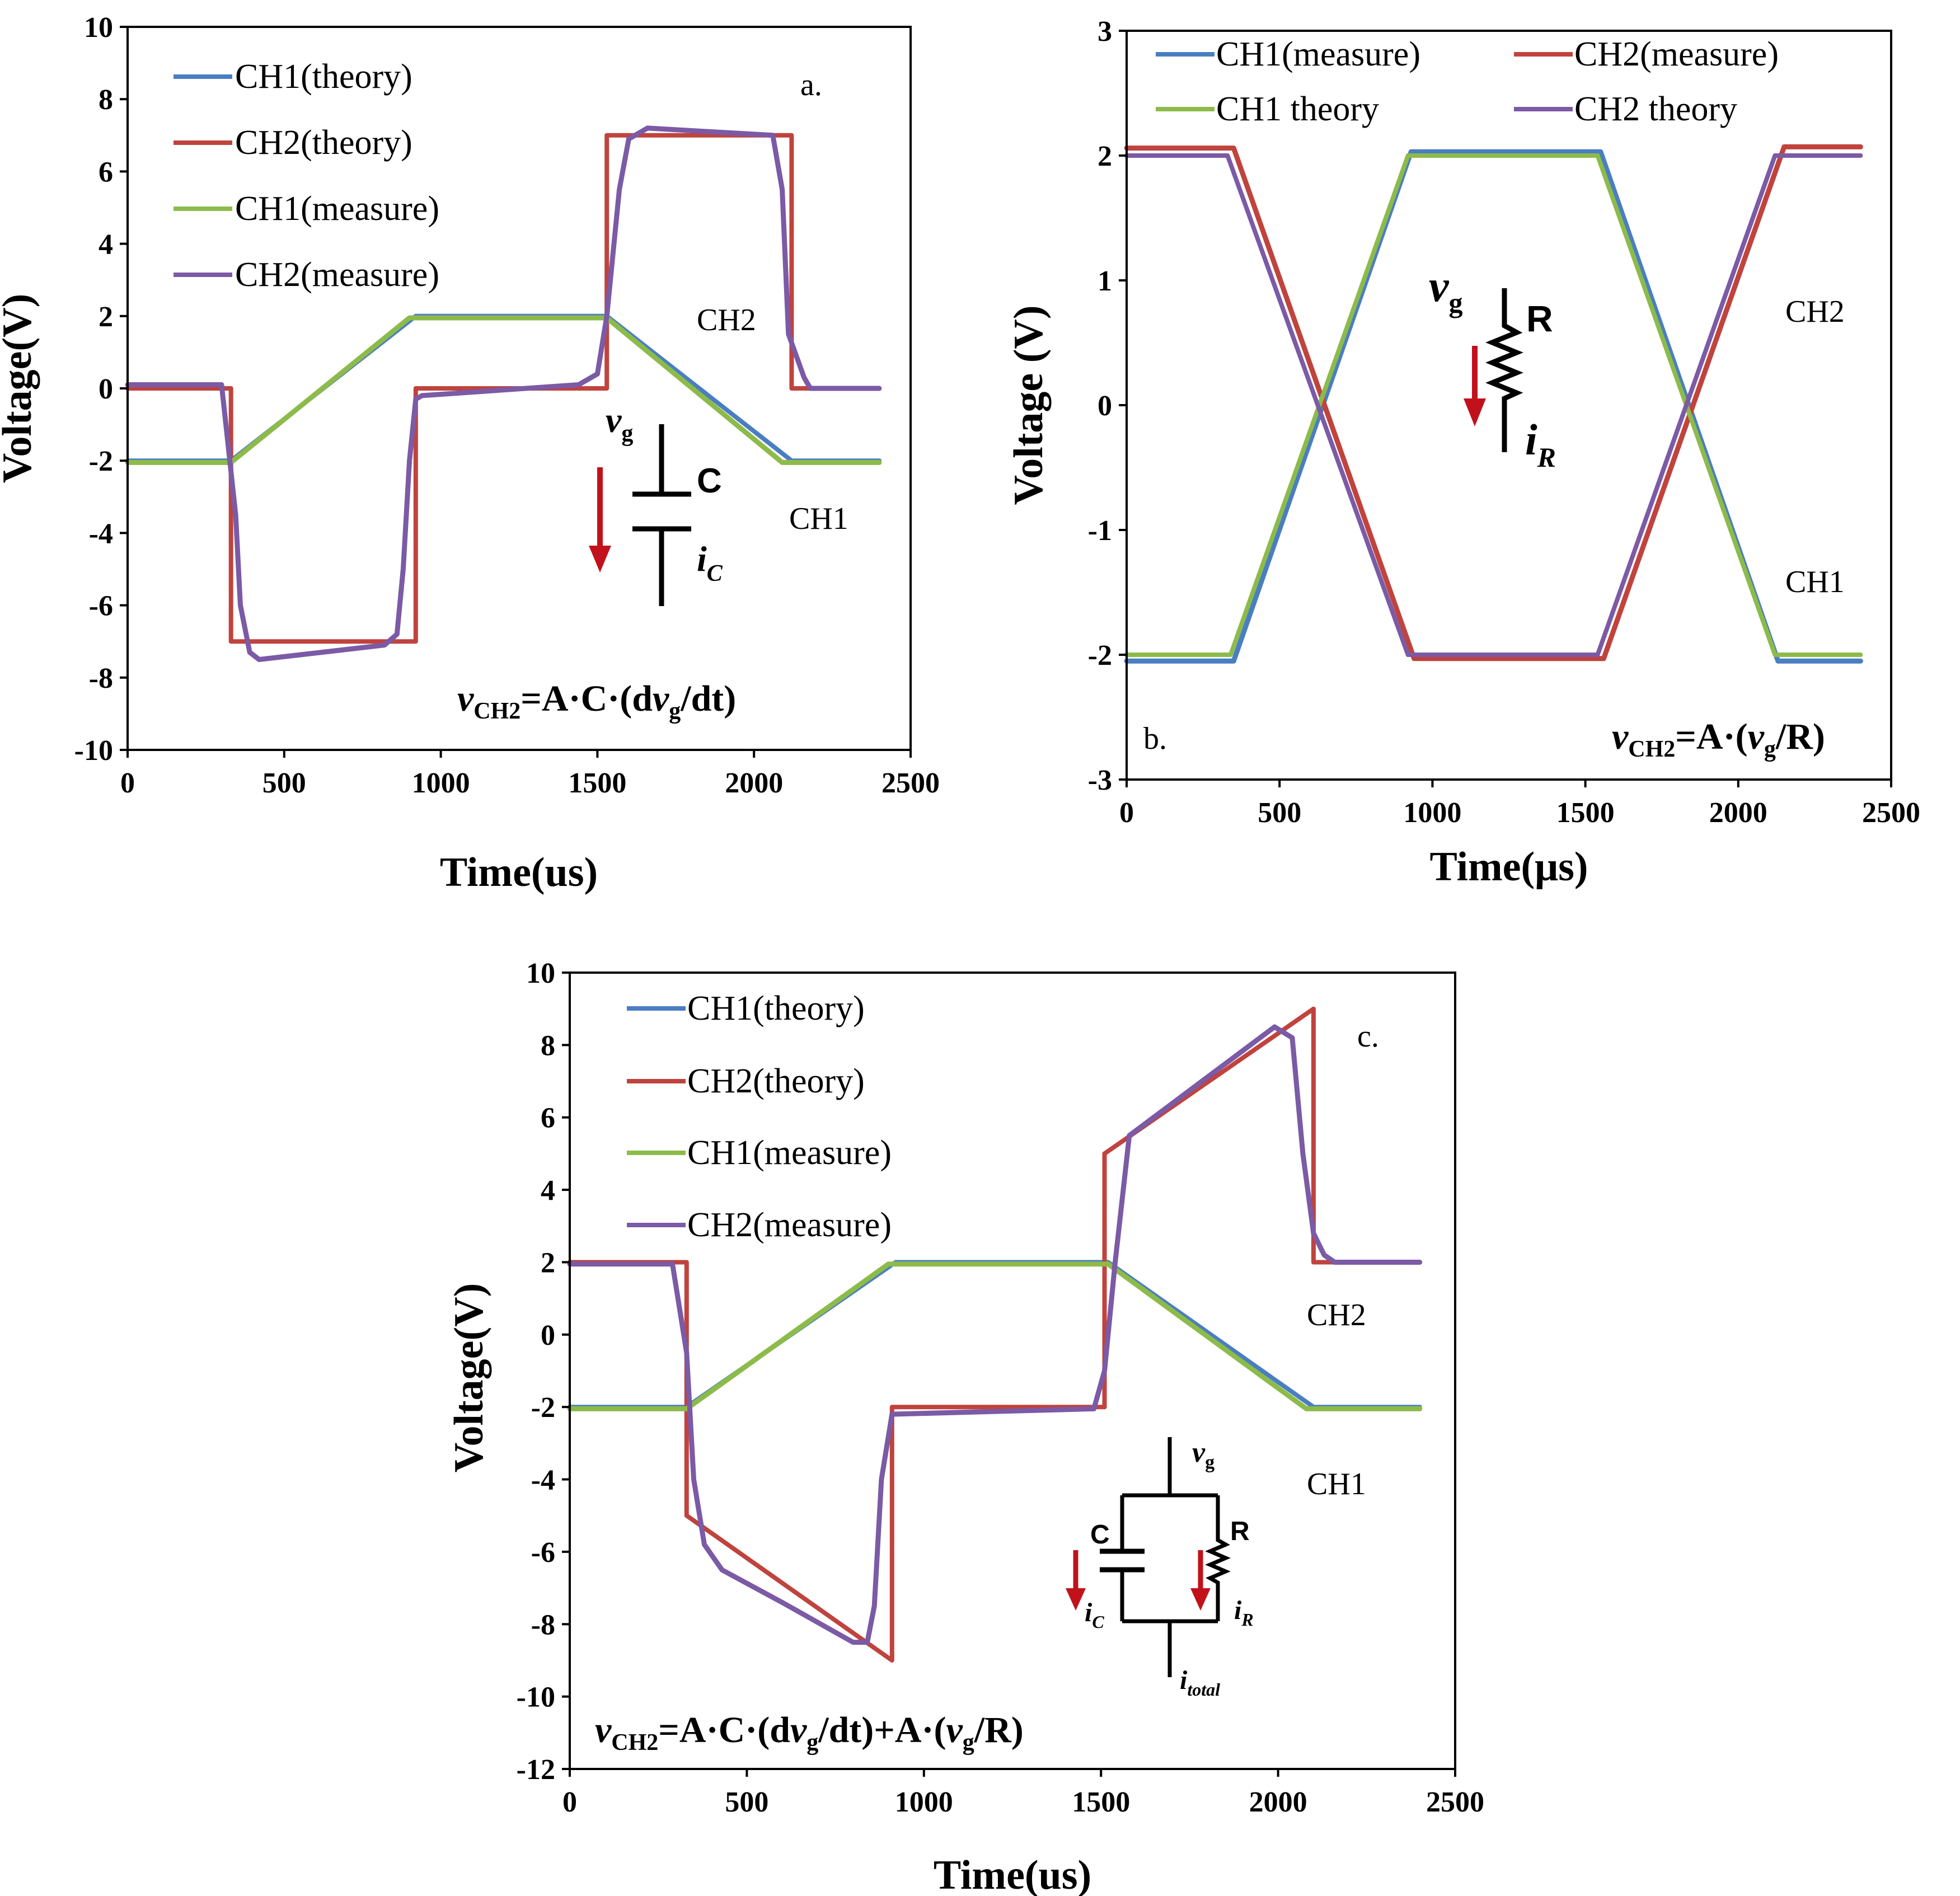 The image size is (1960, 1896). Describe the element at coordinates (1100, 531) in the screenshot. I see `y-tick-label: -1` at that location.